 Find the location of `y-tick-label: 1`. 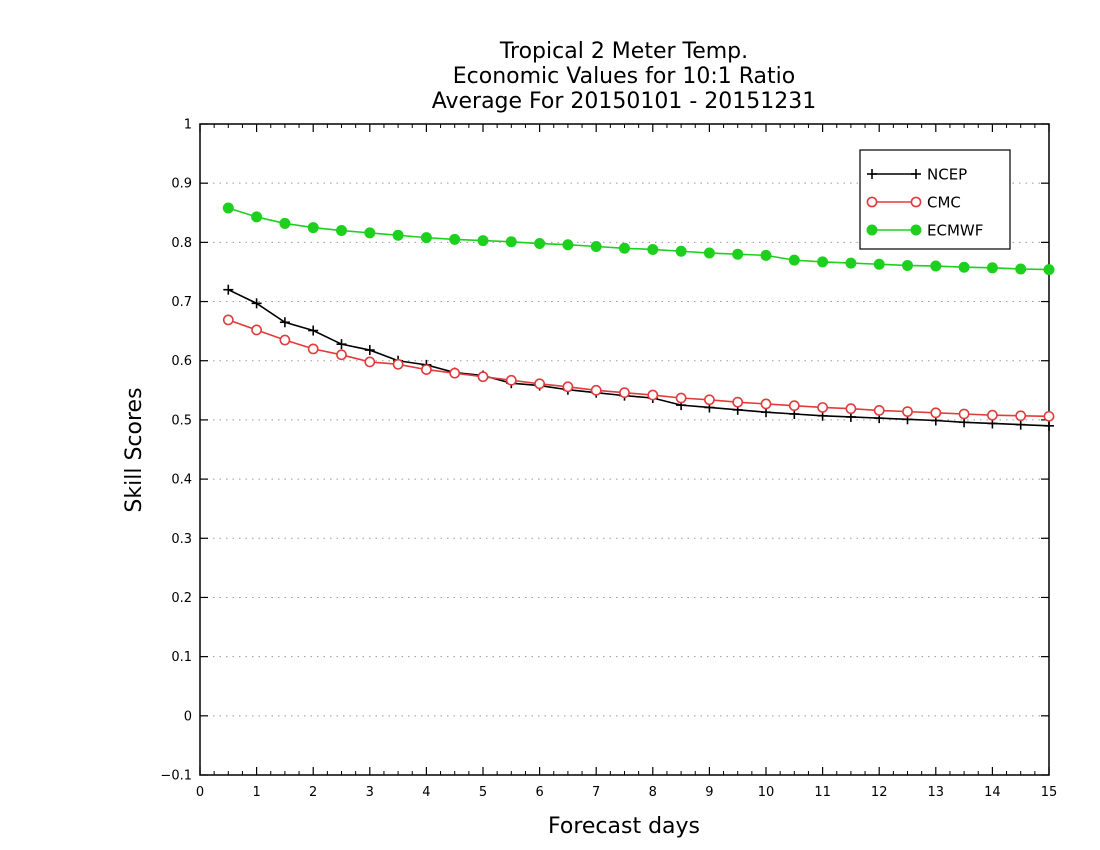

y-tick-label: 1 is located at coordinates (188, 125).